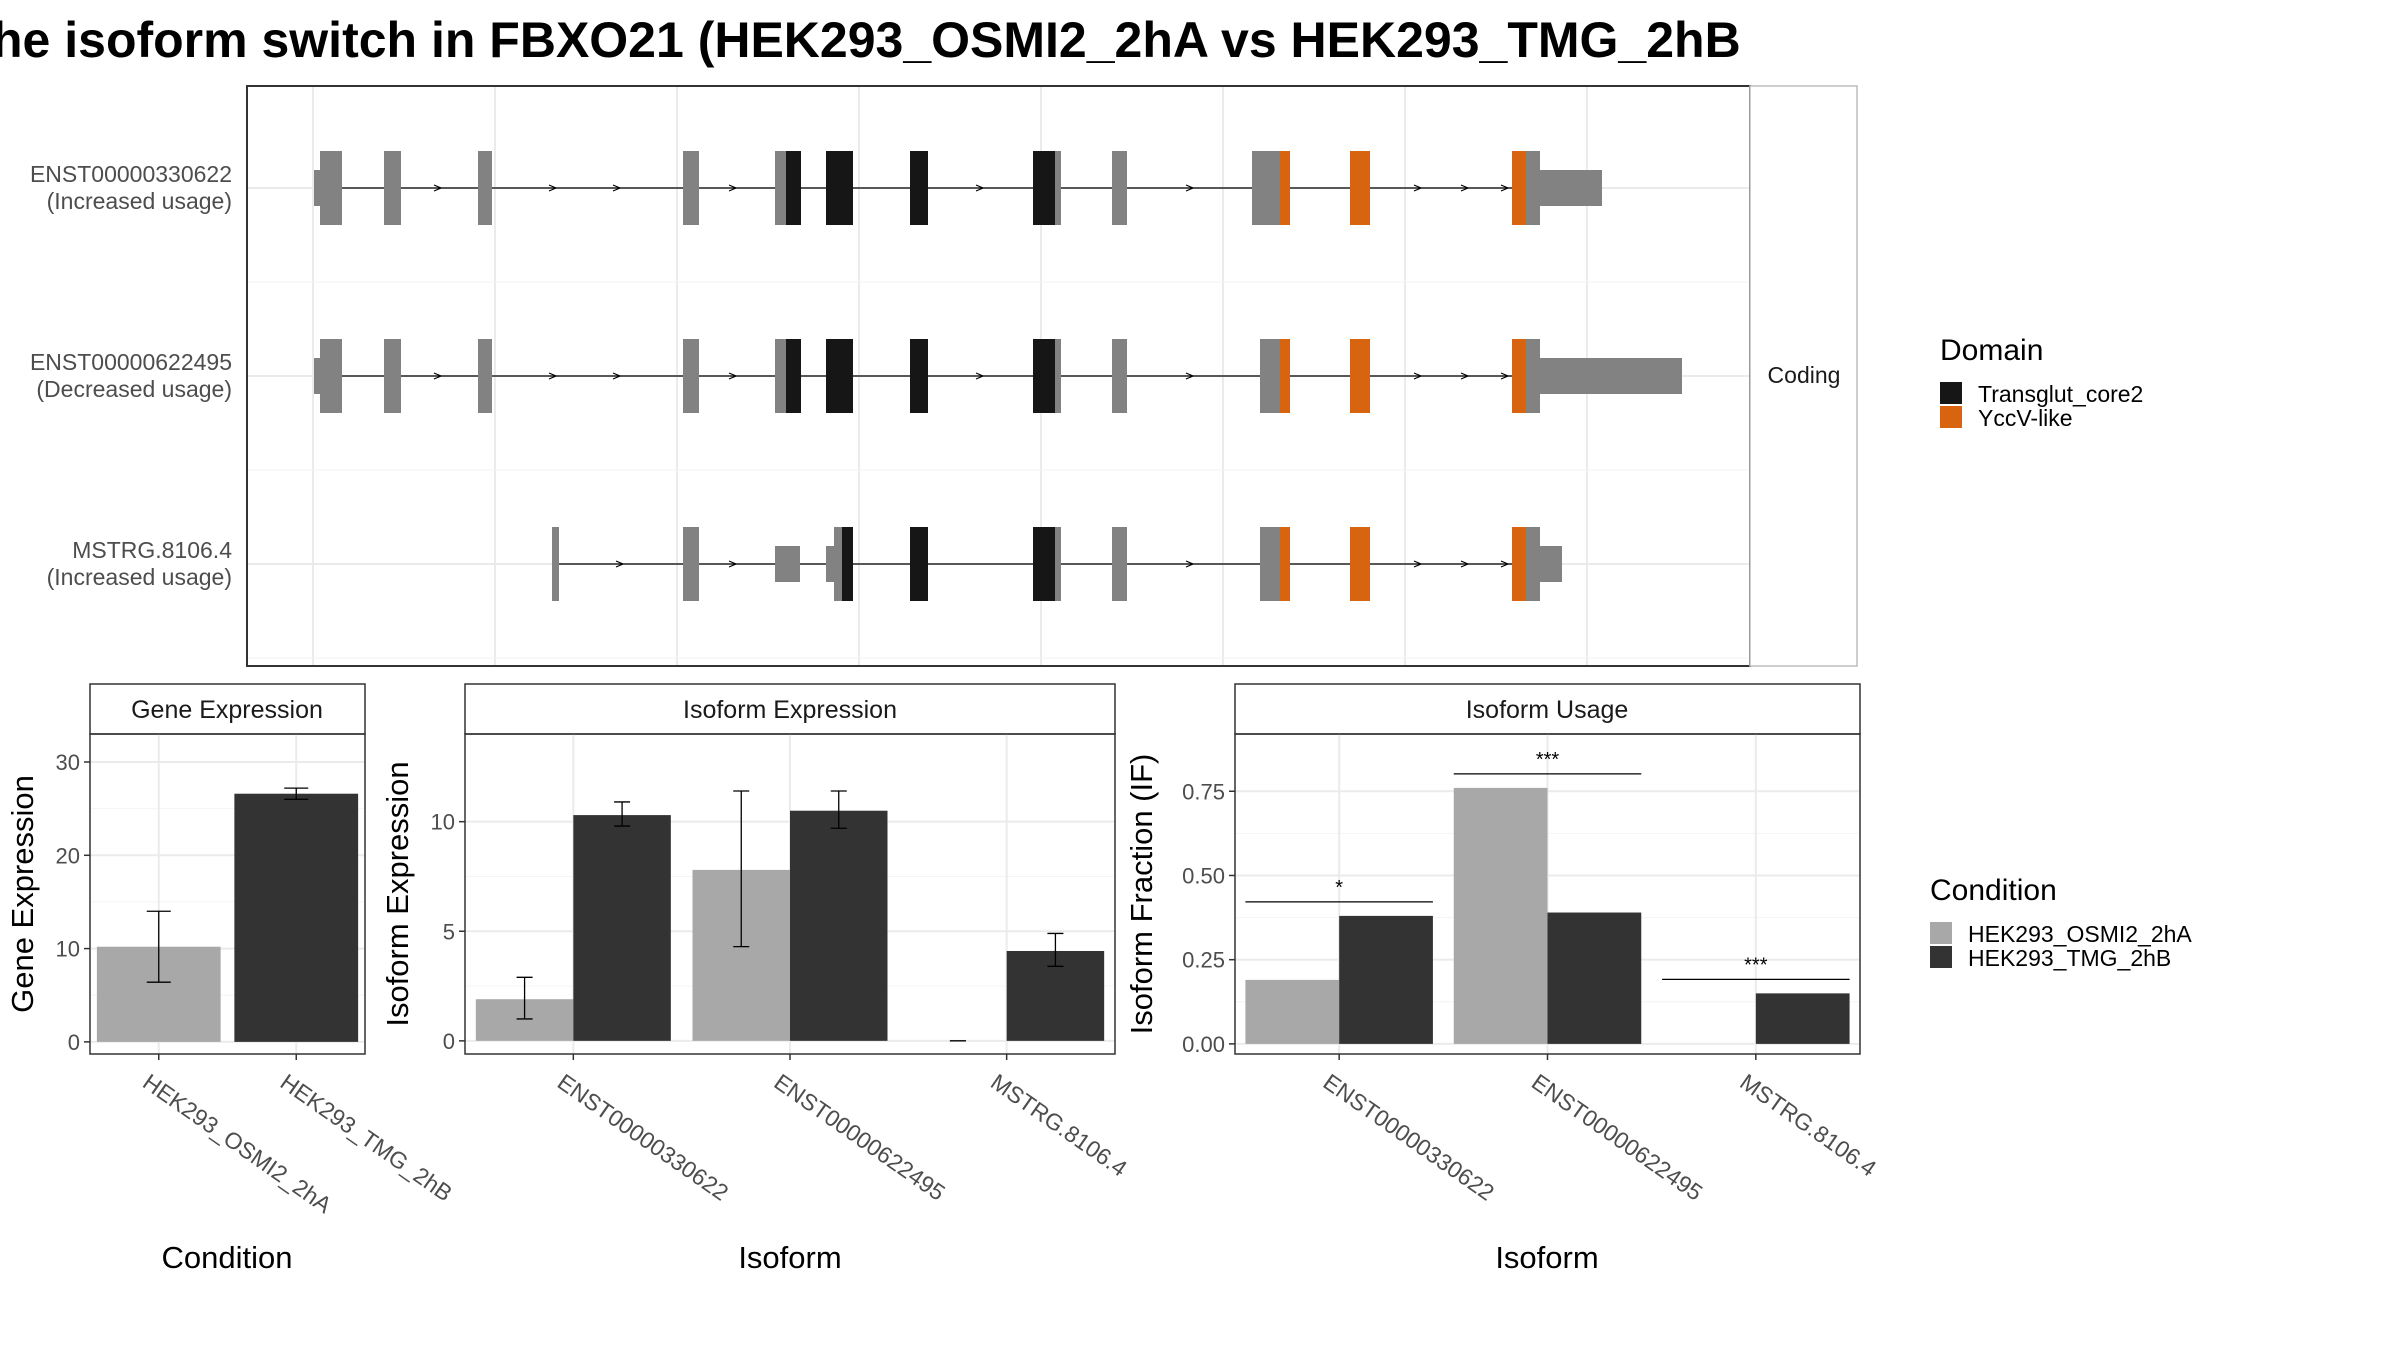  Describe the element at coordinates (397, 893) in the screenshot. I see `isoform-expression-y-title: Isoform Expression` at that location.